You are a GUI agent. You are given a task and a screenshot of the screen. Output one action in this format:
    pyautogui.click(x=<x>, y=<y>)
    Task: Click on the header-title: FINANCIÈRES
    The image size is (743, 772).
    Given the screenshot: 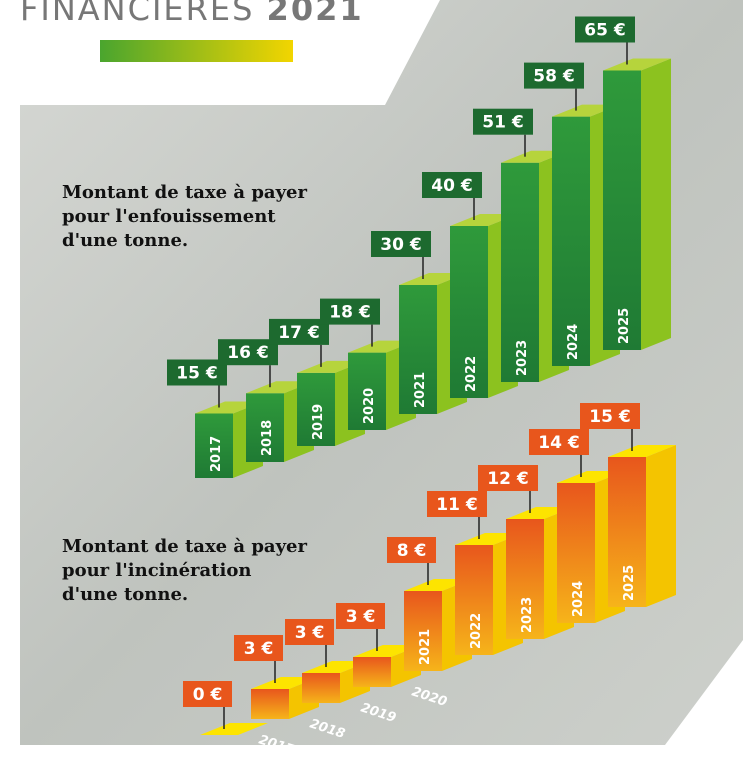 What is the action you would take?
    pyautogui.click(x=137, y=14)
    